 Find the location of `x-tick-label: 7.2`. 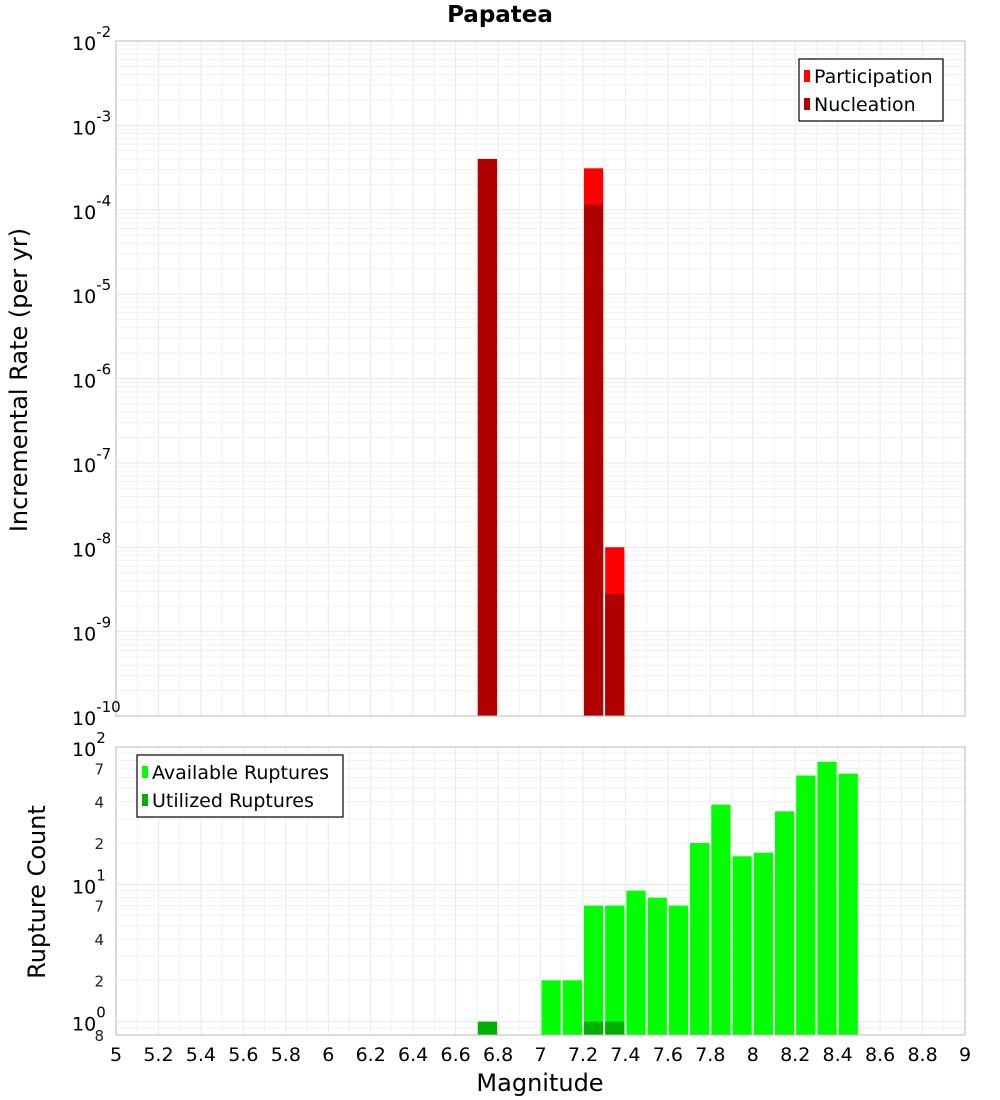

x-tick-label: 7.2 is located at coordinates (583, 1055).